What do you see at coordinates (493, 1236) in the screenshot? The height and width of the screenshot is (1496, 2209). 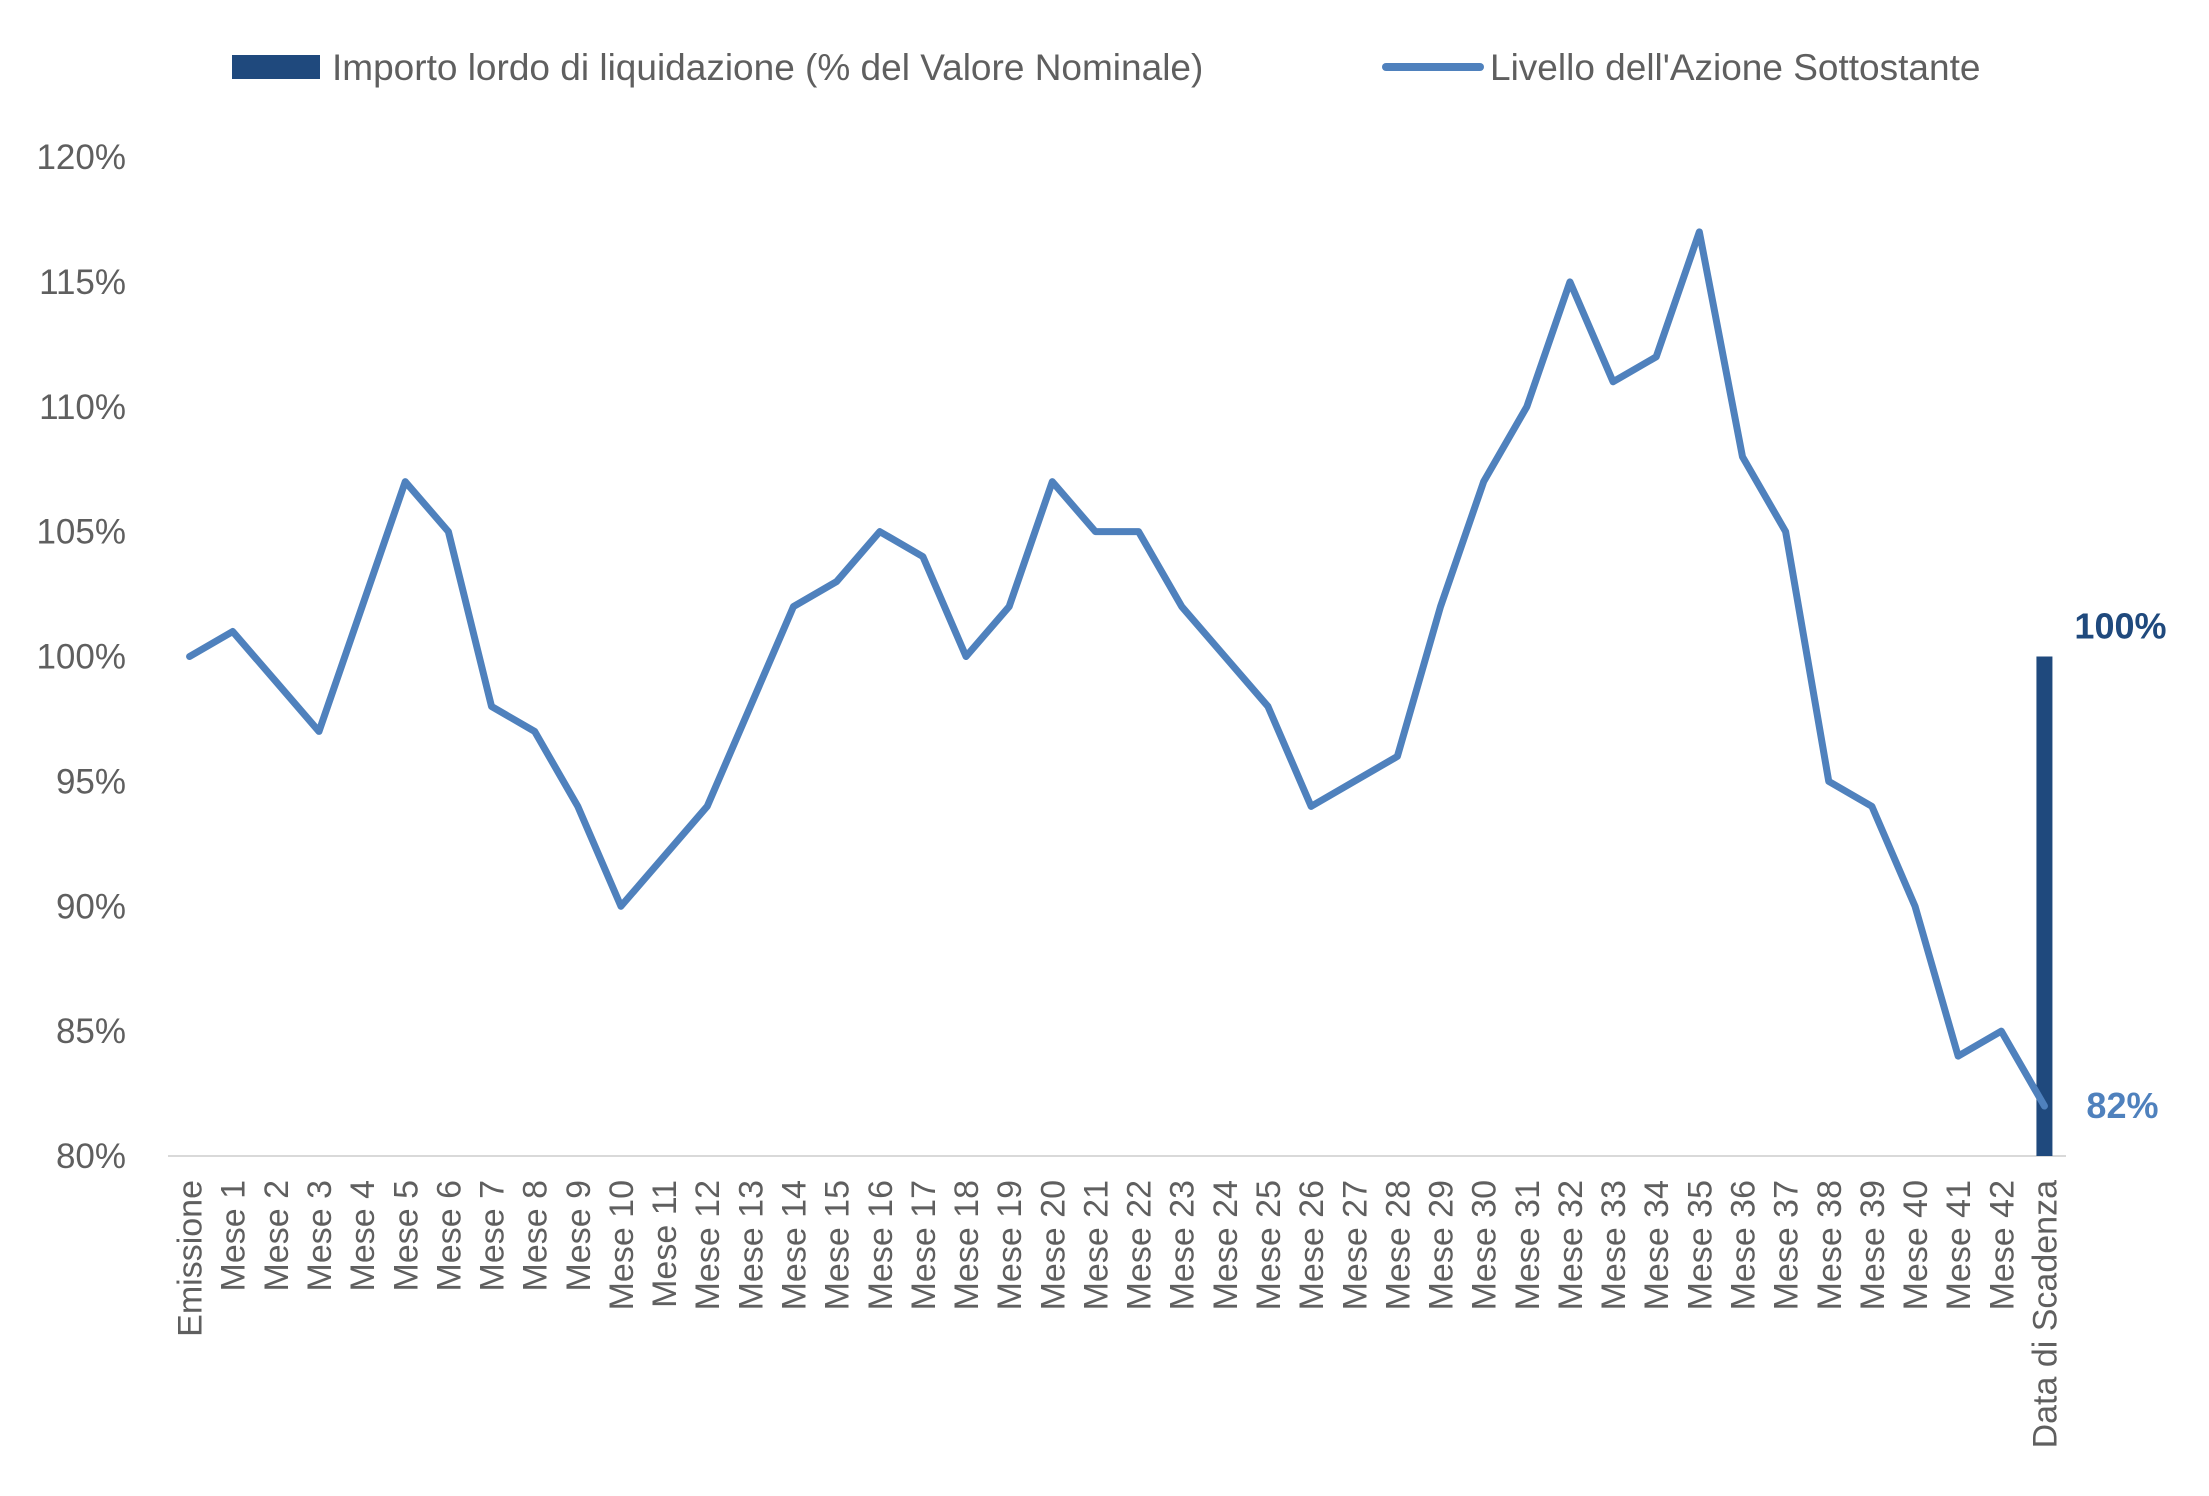 I see `x-tick-label: Mese 7` at bounding box center [493, 1236].